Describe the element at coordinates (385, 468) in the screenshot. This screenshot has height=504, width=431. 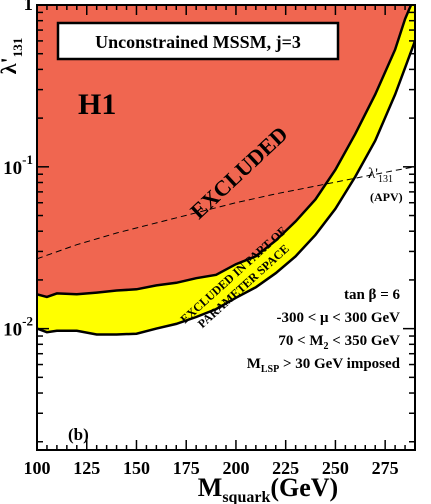
I see `x-tick-label: 275` at that location.